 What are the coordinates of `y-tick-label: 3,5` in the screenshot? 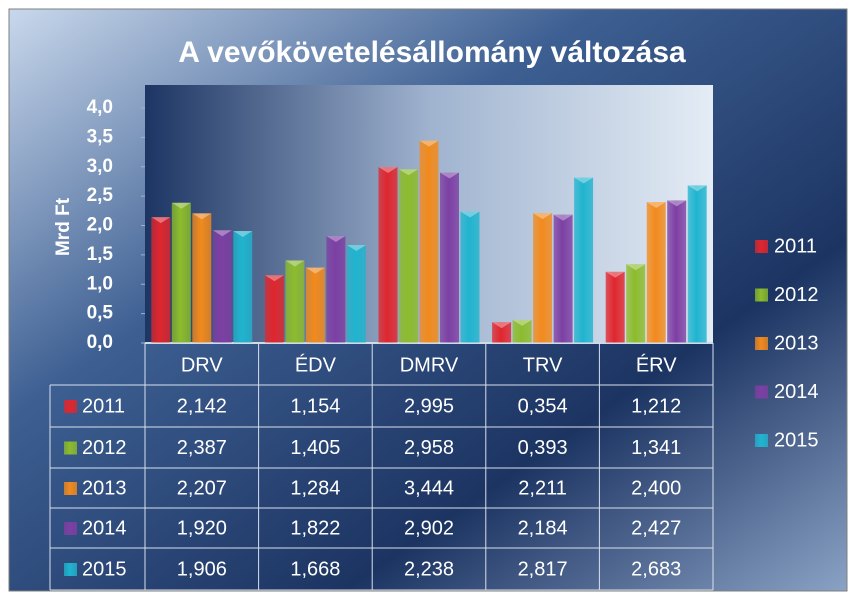 It's located at (100, 136).